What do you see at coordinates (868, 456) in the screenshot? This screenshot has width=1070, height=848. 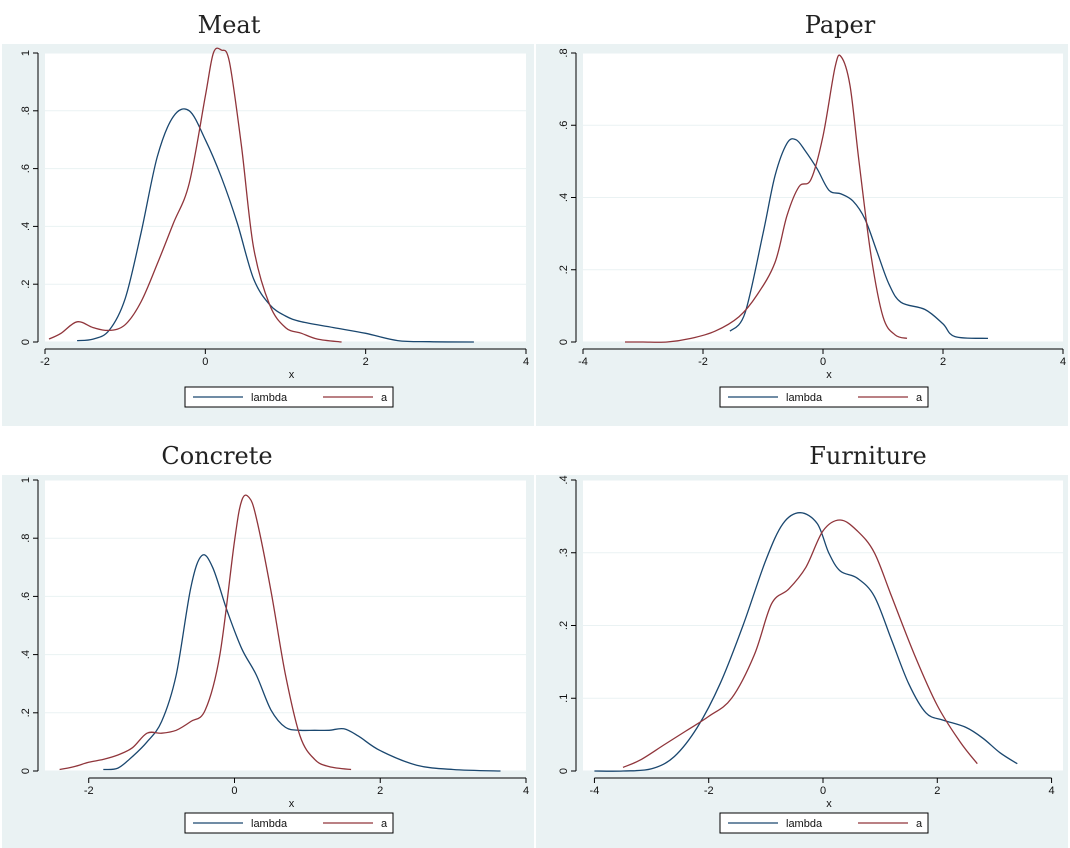 I see `panel-title: Furniture` at bounding box center [868, 456].